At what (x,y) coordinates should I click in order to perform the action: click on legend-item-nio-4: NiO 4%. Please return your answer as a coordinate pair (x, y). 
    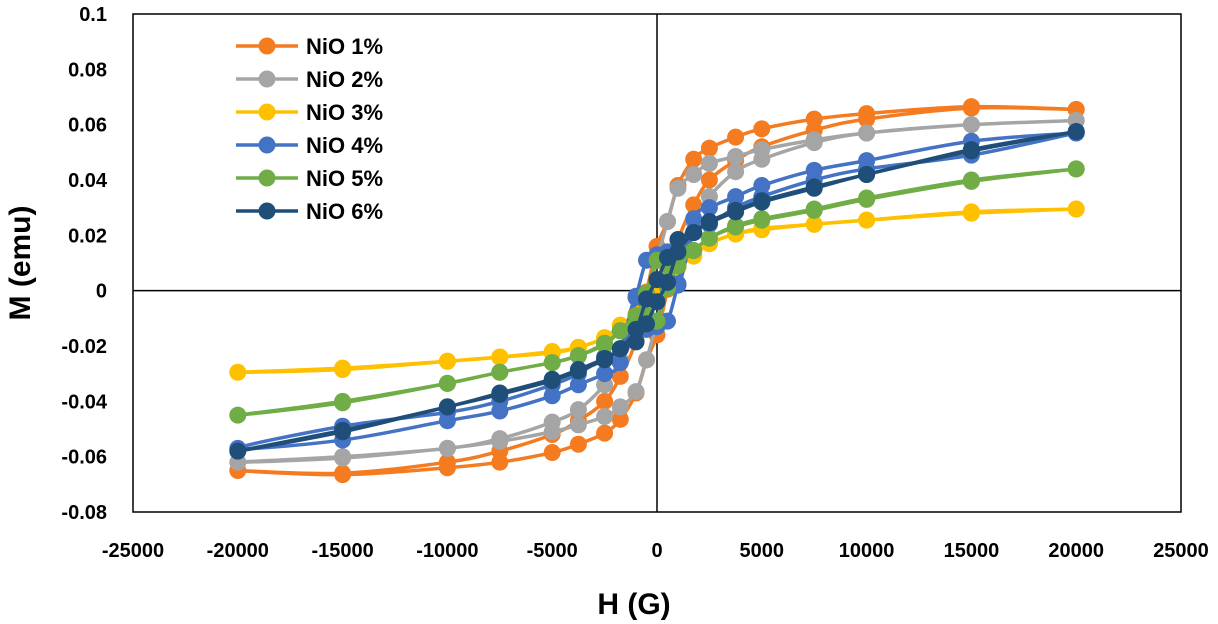
    Looking at the image, I should click on (309, 145).